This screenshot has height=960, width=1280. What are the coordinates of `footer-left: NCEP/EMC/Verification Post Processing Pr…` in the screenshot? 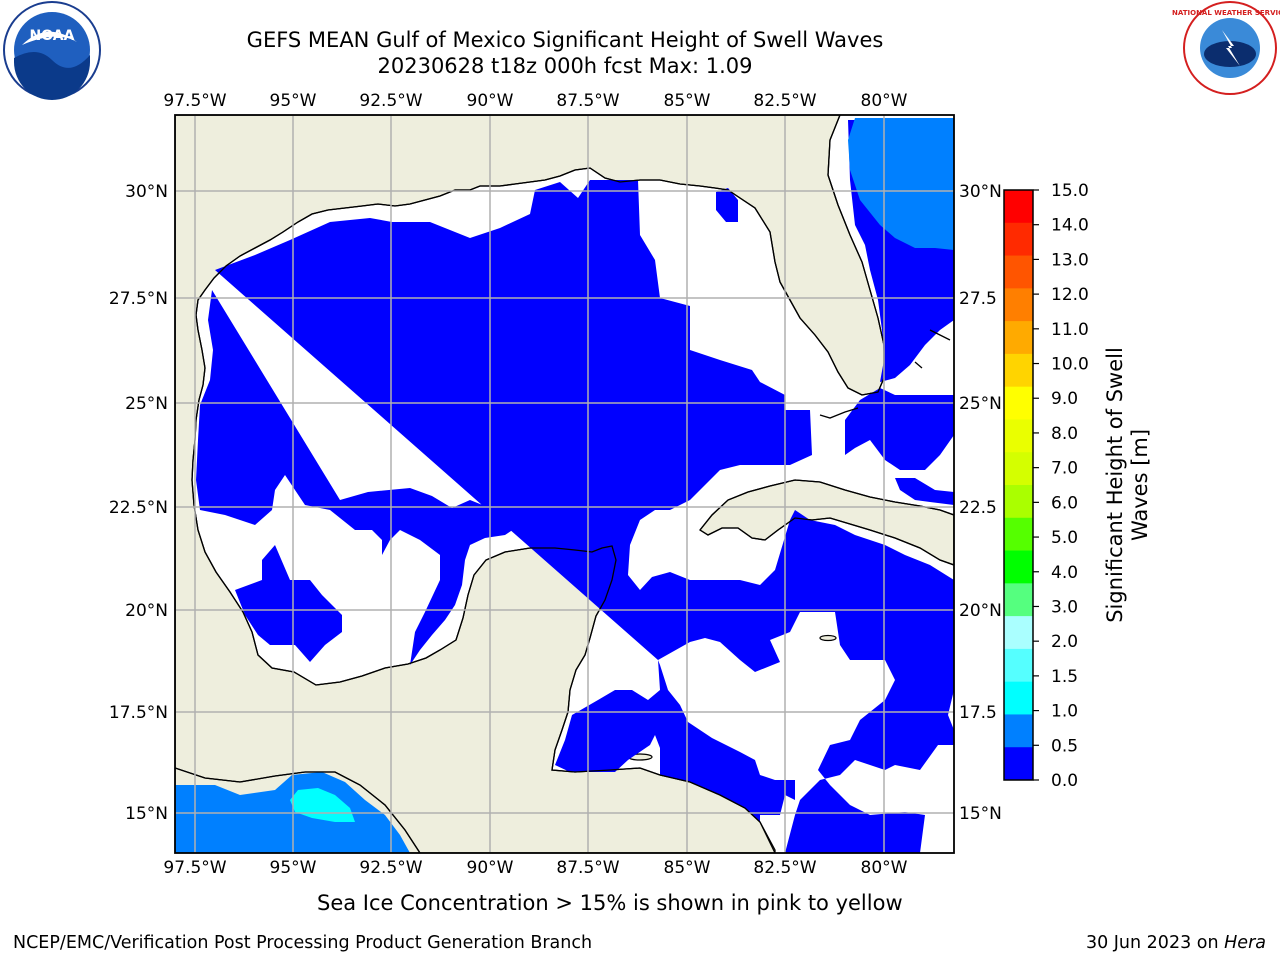 It's located at (303, 943).